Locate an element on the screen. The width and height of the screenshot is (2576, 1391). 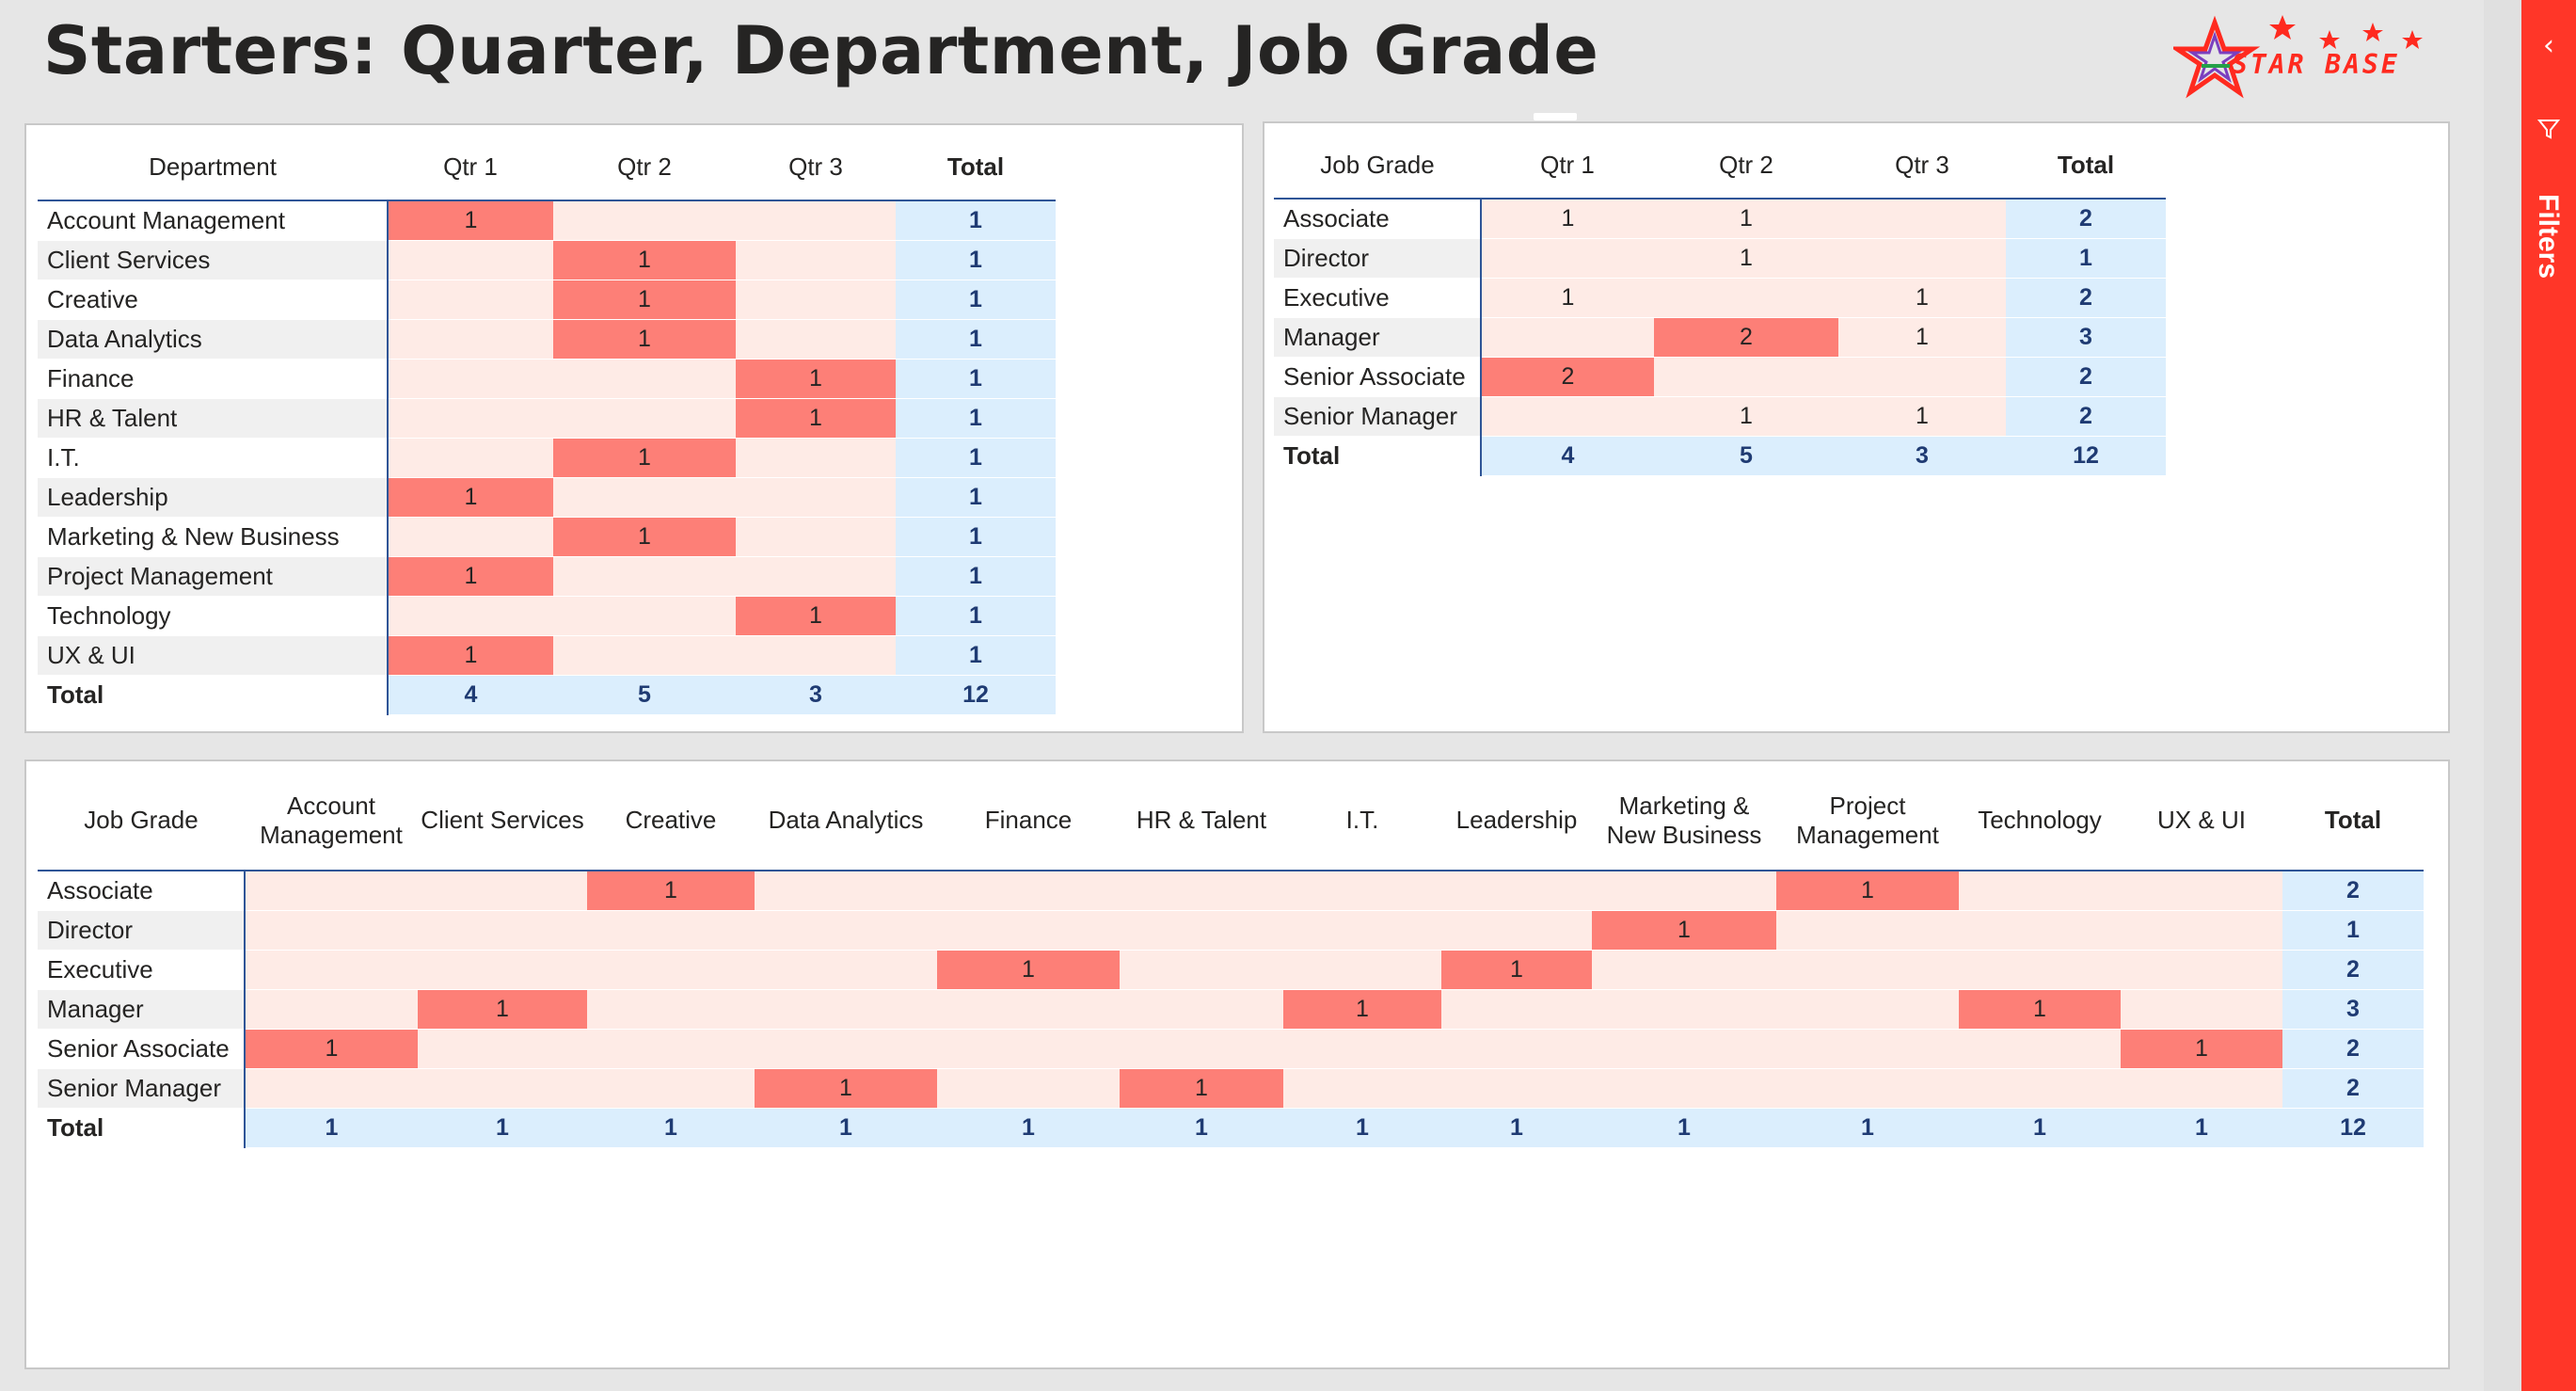
grand-total-cell: 12 is located at coordinates (976, 695).